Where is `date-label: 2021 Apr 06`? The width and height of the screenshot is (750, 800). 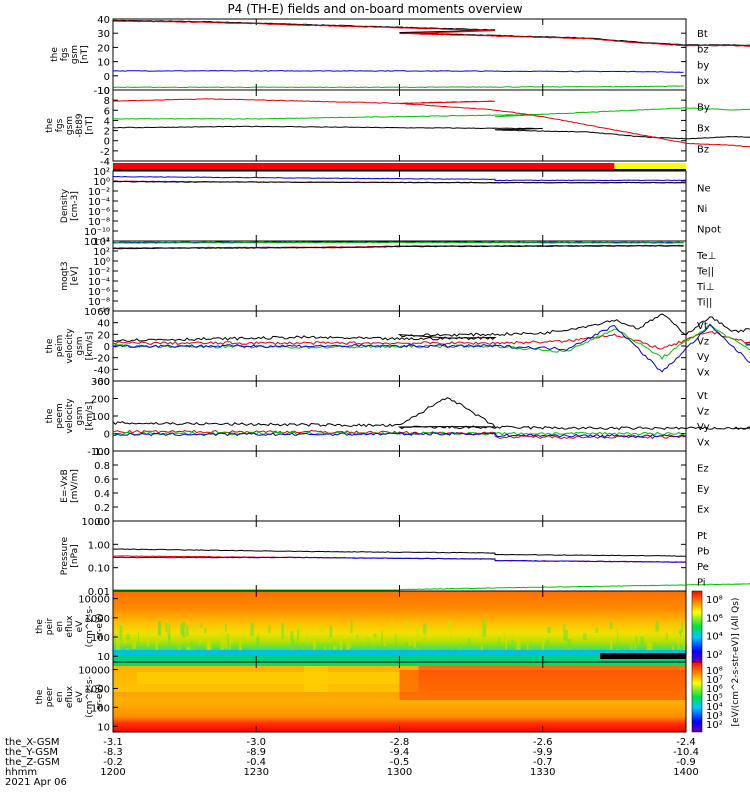
date-label: 2021 Apr 06 is located at coordinates (36, 782).